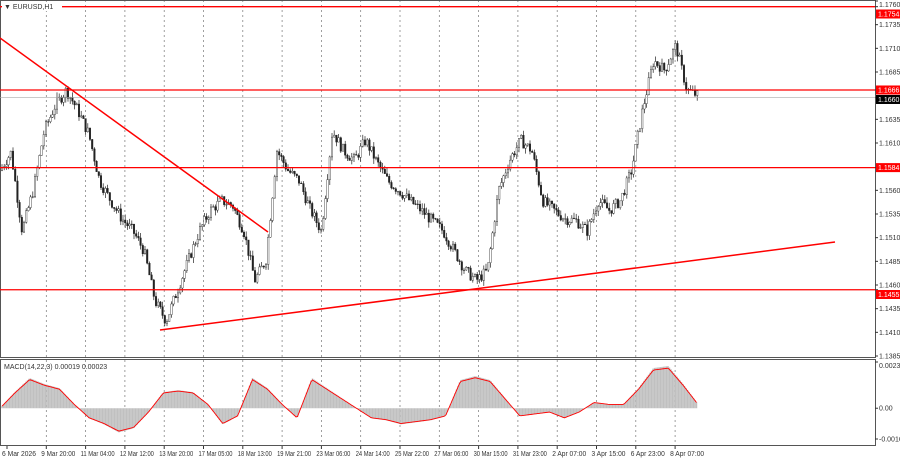 Image resolution: width=900 pixels, height=460 pixels. I want to click on x-tick-label: 31 Mar 23:00, so click(530, 454).